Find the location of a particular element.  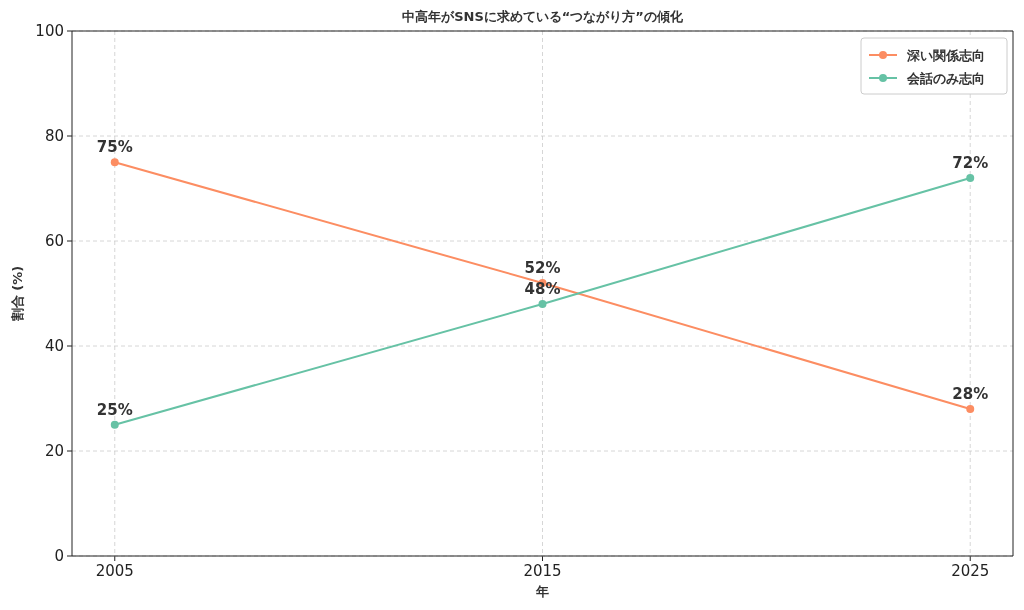

x-tick-label: 2005 is located at coordinates (114, 571).